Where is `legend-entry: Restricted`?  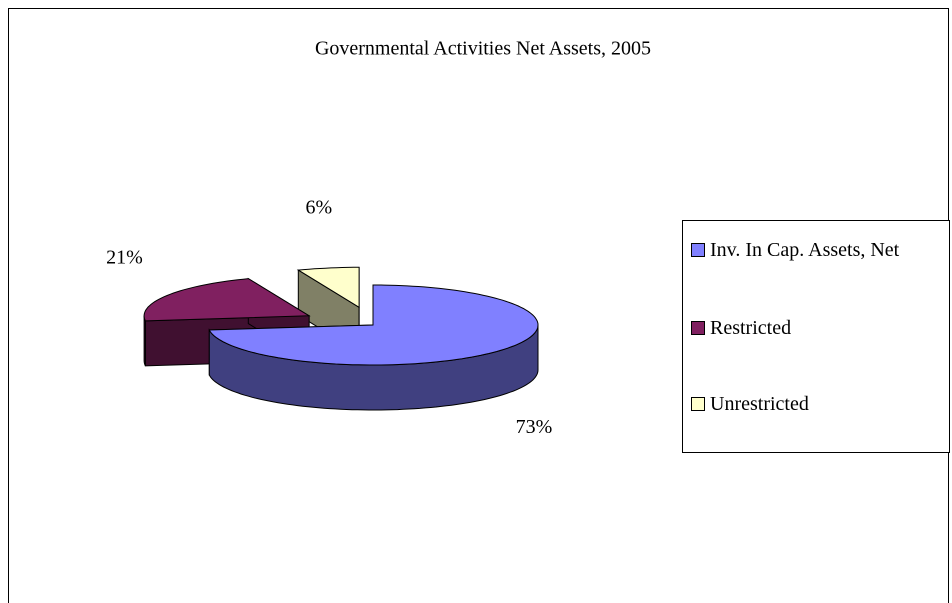
legend-entry: Restricted is located at coordinates (817, 328).